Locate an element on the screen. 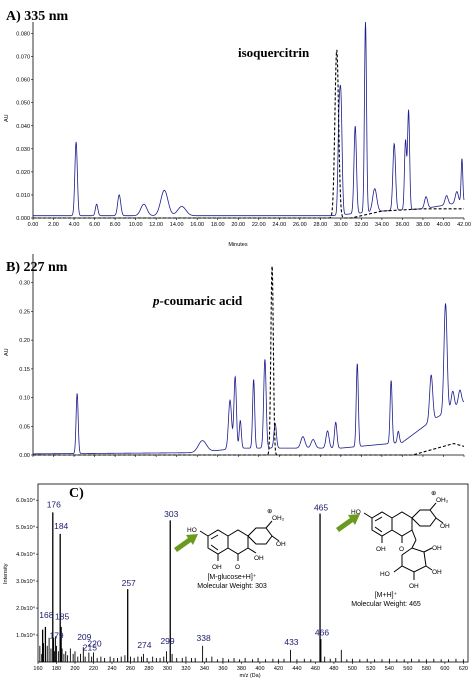 The image size is (474, 679). y-tick-label: 0.030 is located at coordinates (23, 150).